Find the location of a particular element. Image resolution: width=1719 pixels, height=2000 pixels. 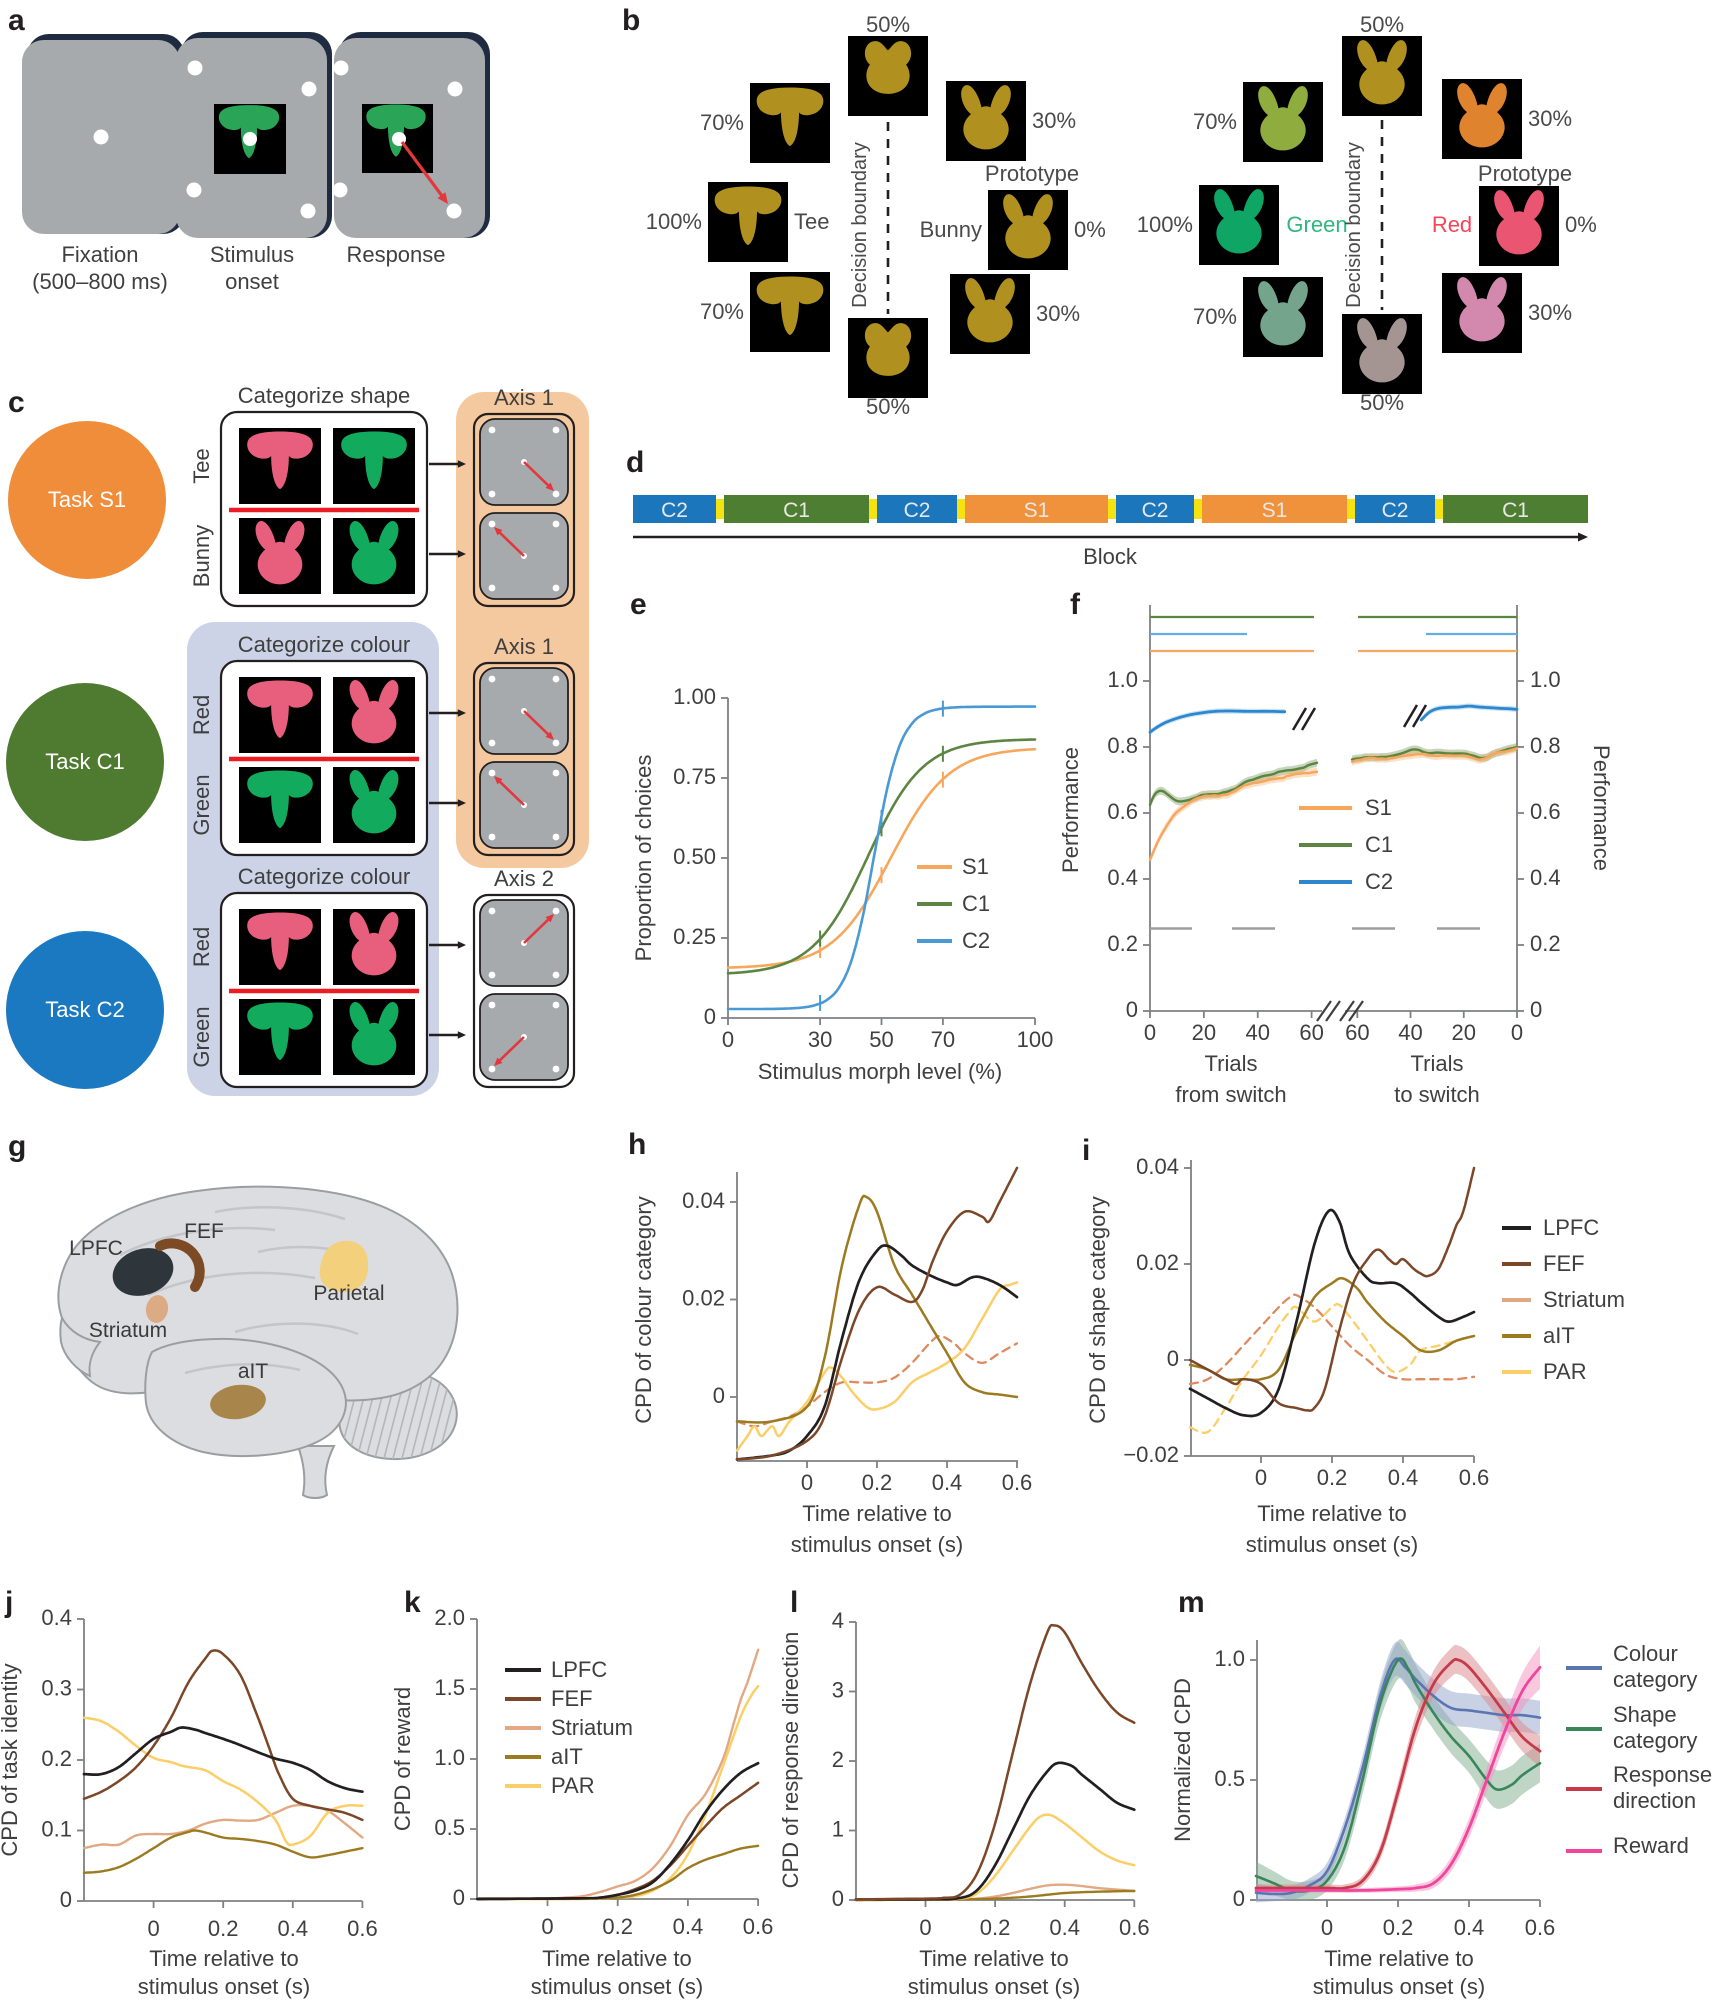

svg-text: 0.25 is located at coordinates (694, 936).